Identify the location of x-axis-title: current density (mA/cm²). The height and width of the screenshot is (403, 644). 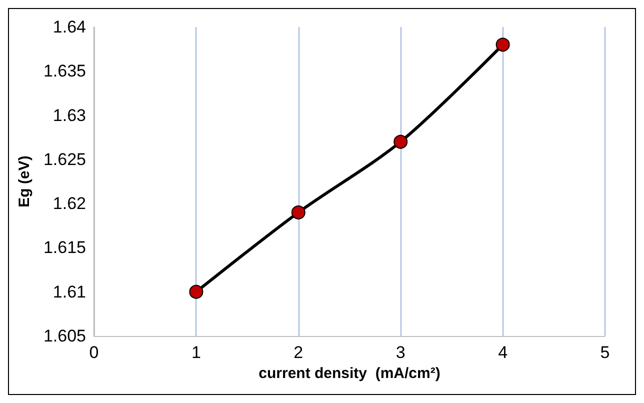
(349, 373).